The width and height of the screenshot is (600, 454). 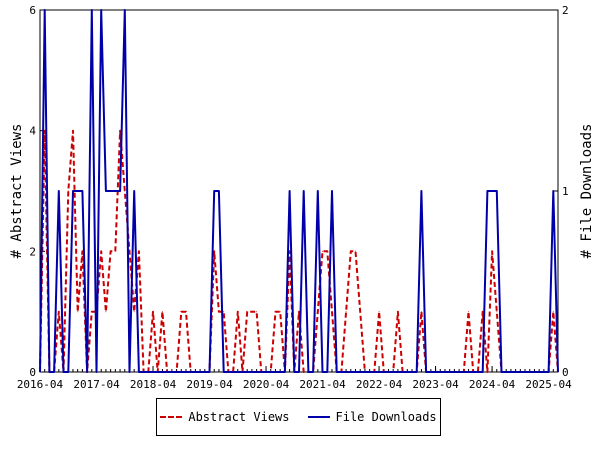 I want to click on legend-item-file-downloads: File Downloads, so click(x=372, y=417).